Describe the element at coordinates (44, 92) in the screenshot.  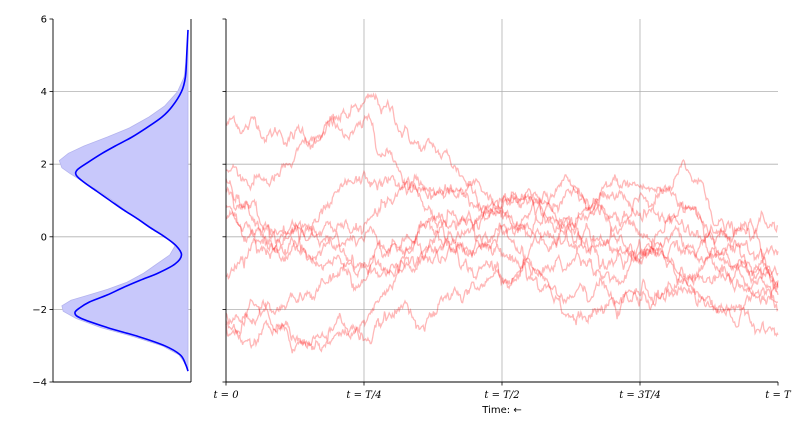
I see `left-y-tick-label: 4` at that location.